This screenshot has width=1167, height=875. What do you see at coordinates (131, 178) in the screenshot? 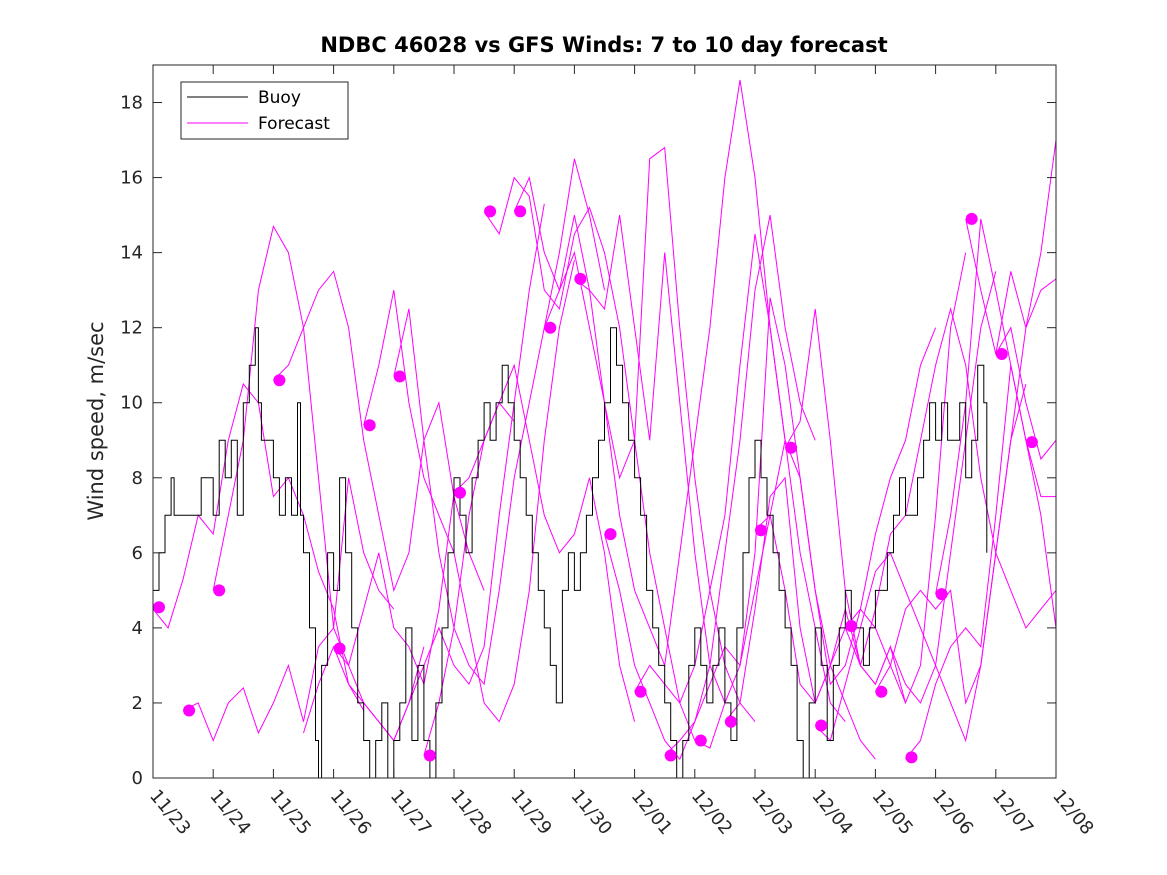
I see `y-tick-label: 16` at bounding box center [131, 178].